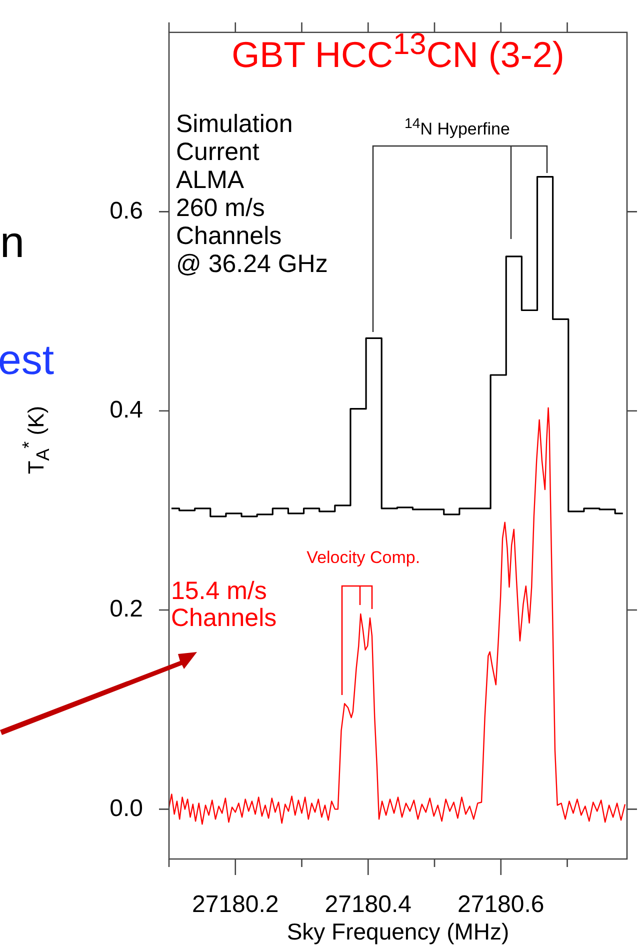 Image resolution: width=639 pixels, height=951 pixels. Describe the element at coordinates (363, 558) in the screenshot. I see `annotation: Velocity Comp.` at that location.